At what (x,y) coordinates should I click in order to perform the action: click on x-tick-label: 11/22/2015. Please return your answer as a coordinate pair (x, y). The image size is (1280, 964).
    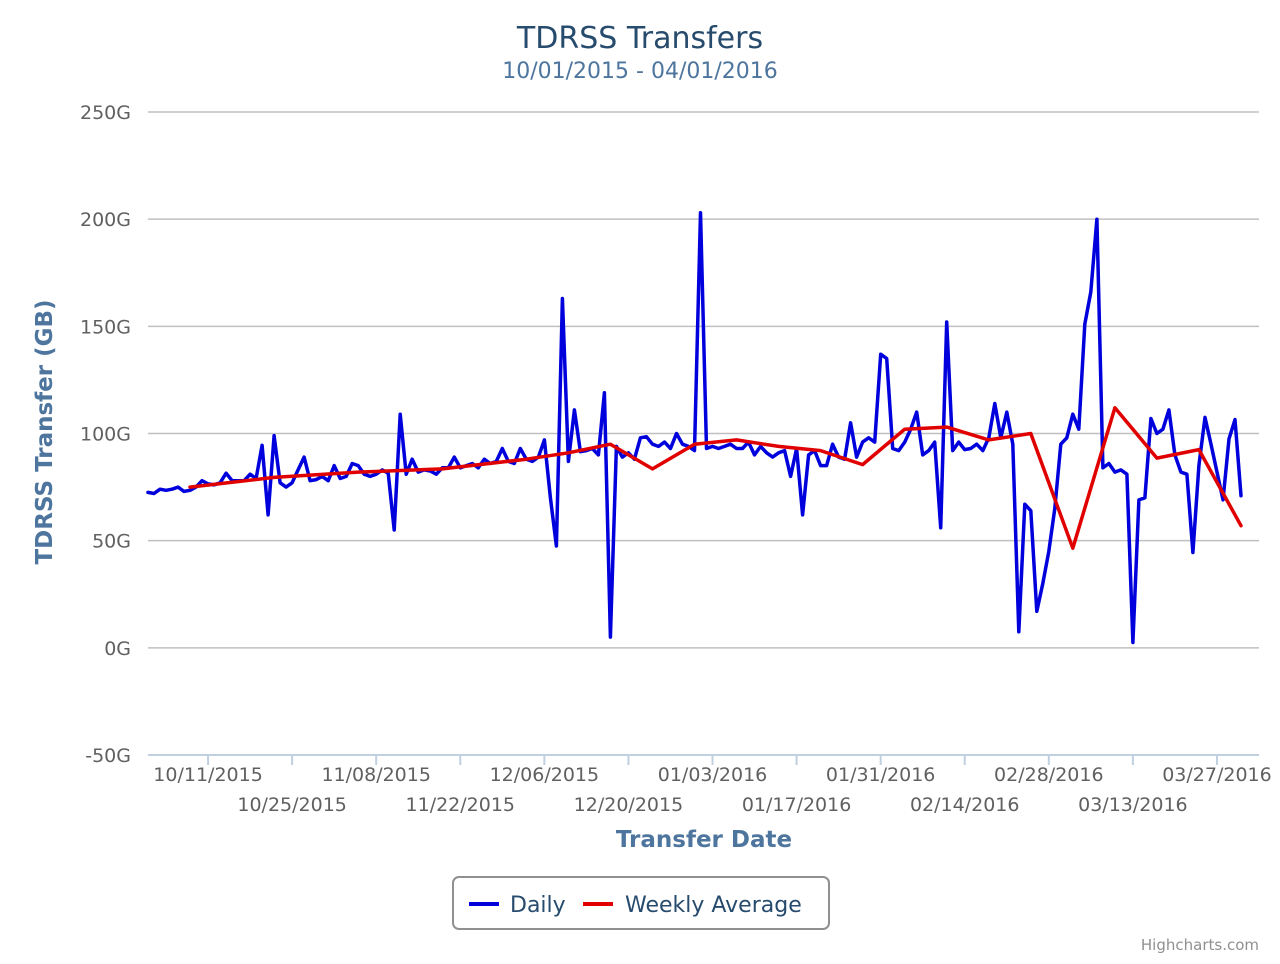
    Looking at the image, I should click on (461, 805).